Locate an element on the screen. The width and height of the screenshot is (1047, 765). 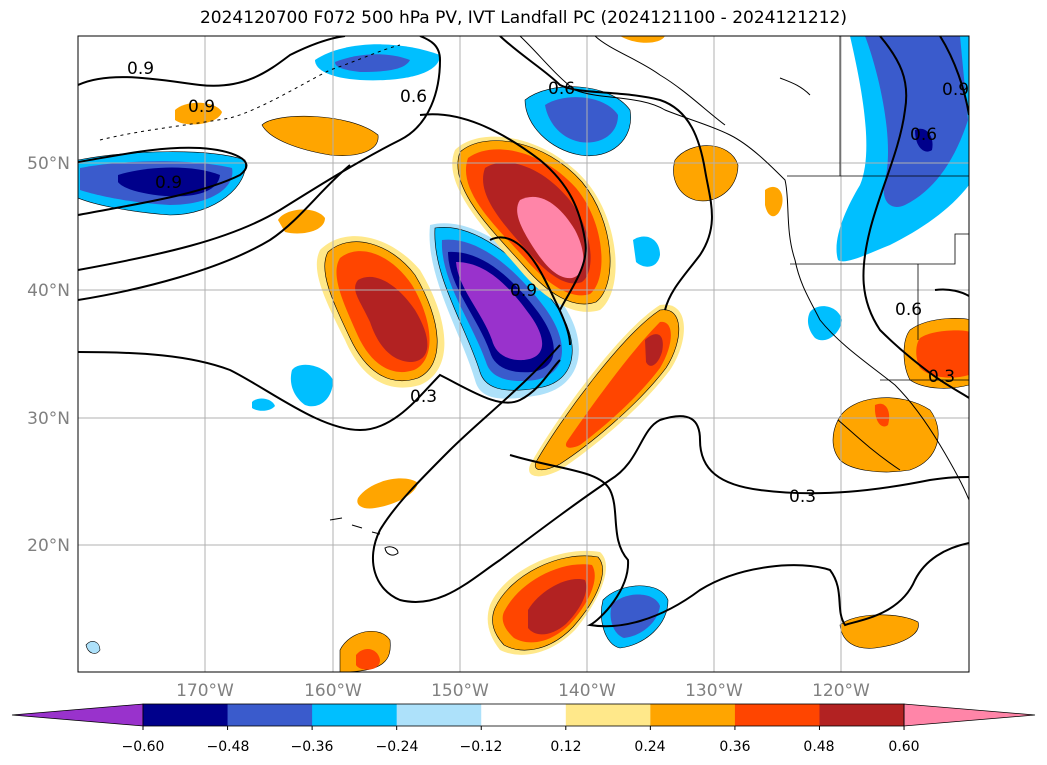
borders is located at coordinates (878, 208).